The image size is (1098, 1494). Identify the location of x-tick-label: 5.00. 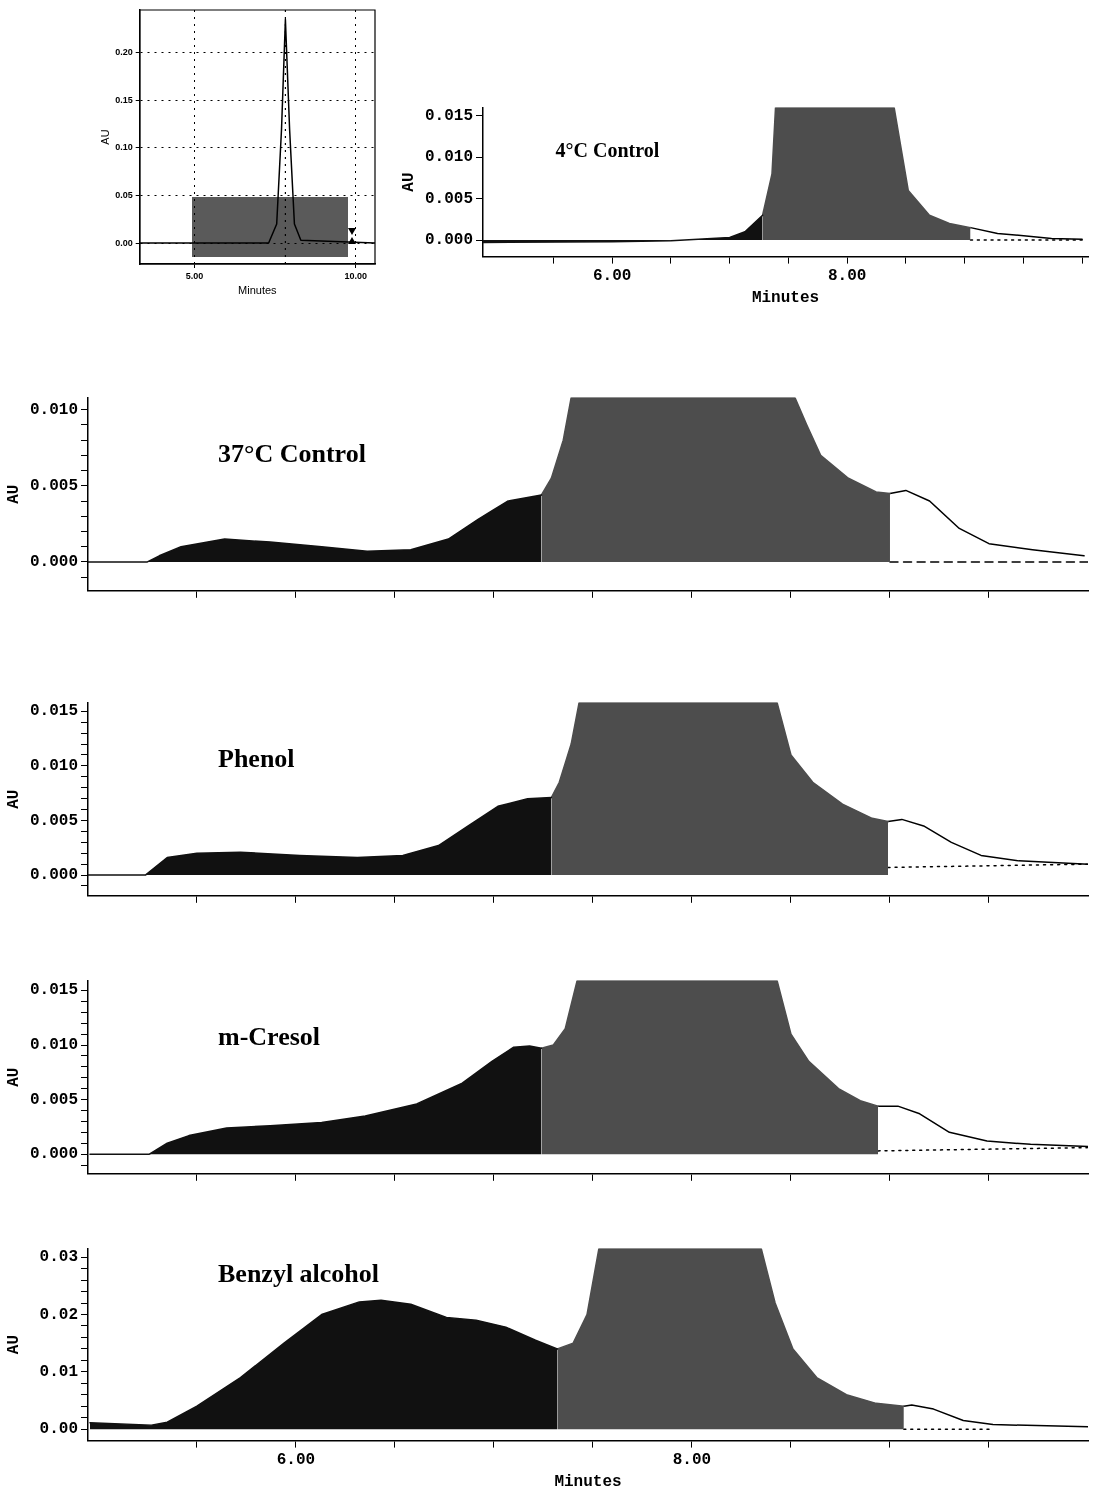
(194, 275).